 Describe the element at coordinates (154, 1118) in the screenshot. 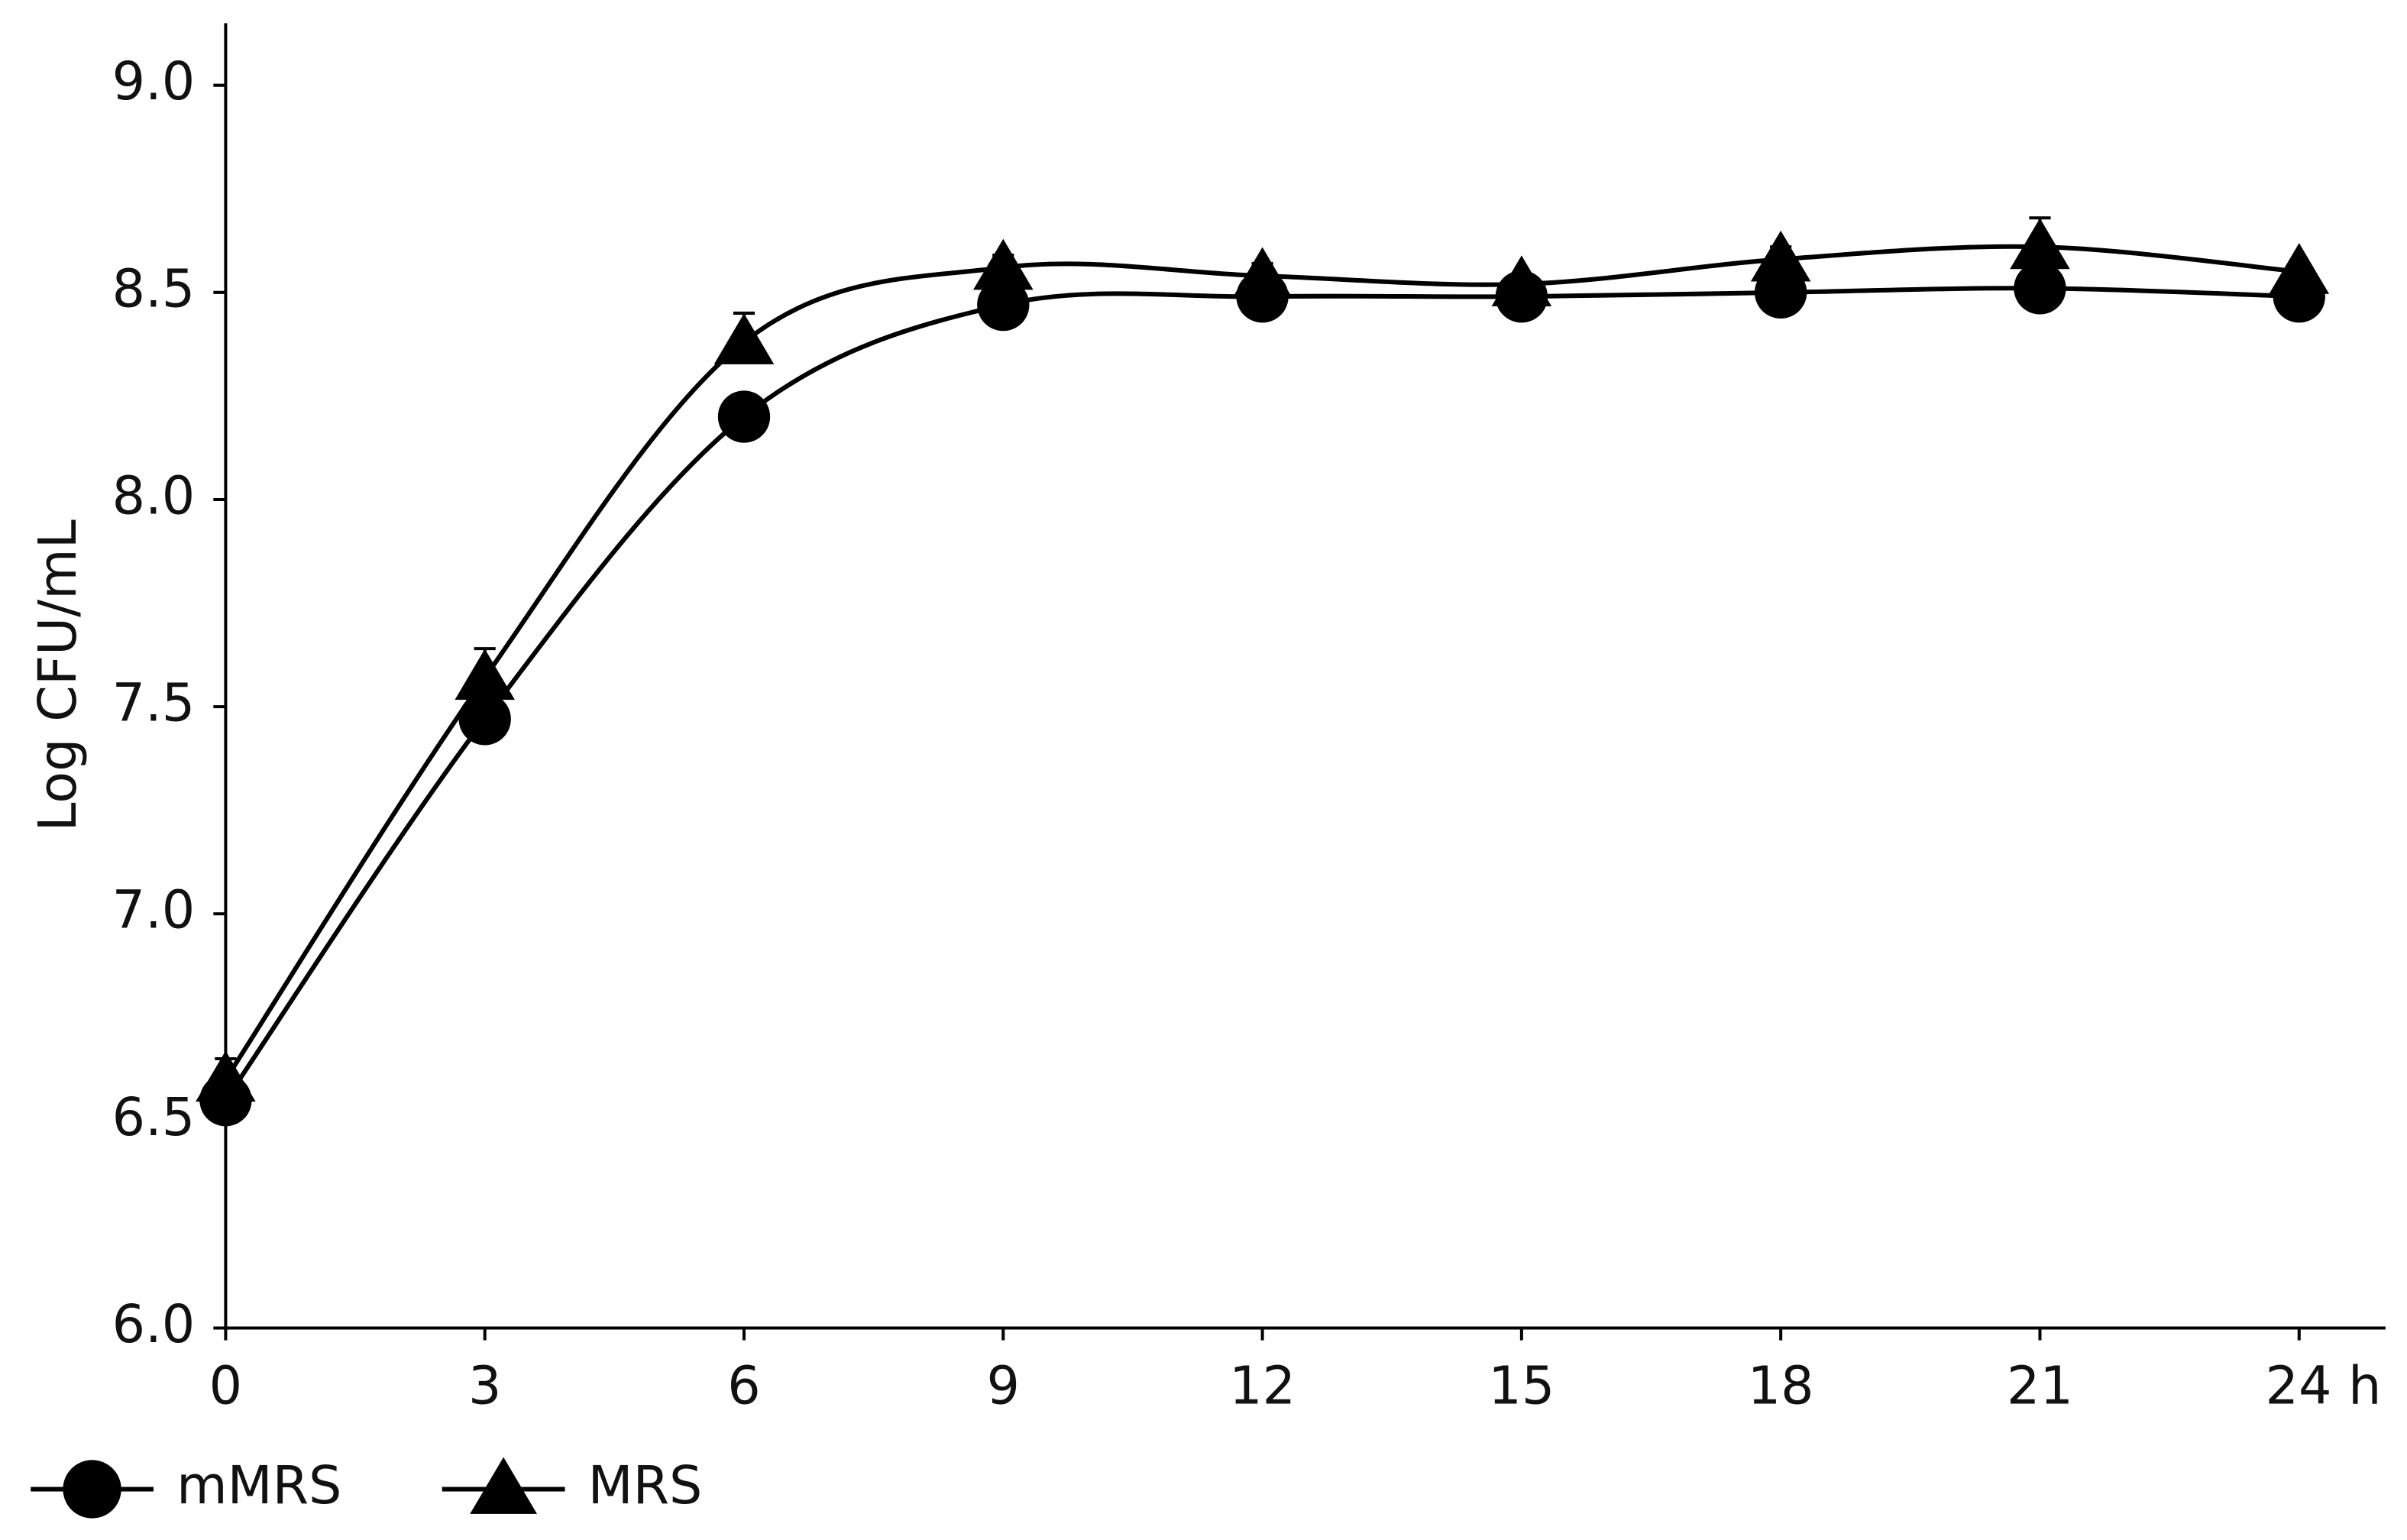

I see `y-tick-label: 6.5` at that location.